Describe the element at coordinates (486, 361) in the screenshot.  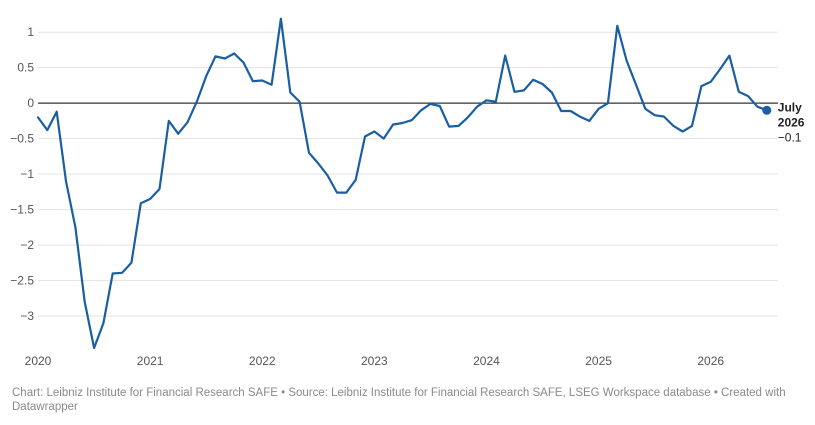
I see `x-tick-label: 2024` at that location.